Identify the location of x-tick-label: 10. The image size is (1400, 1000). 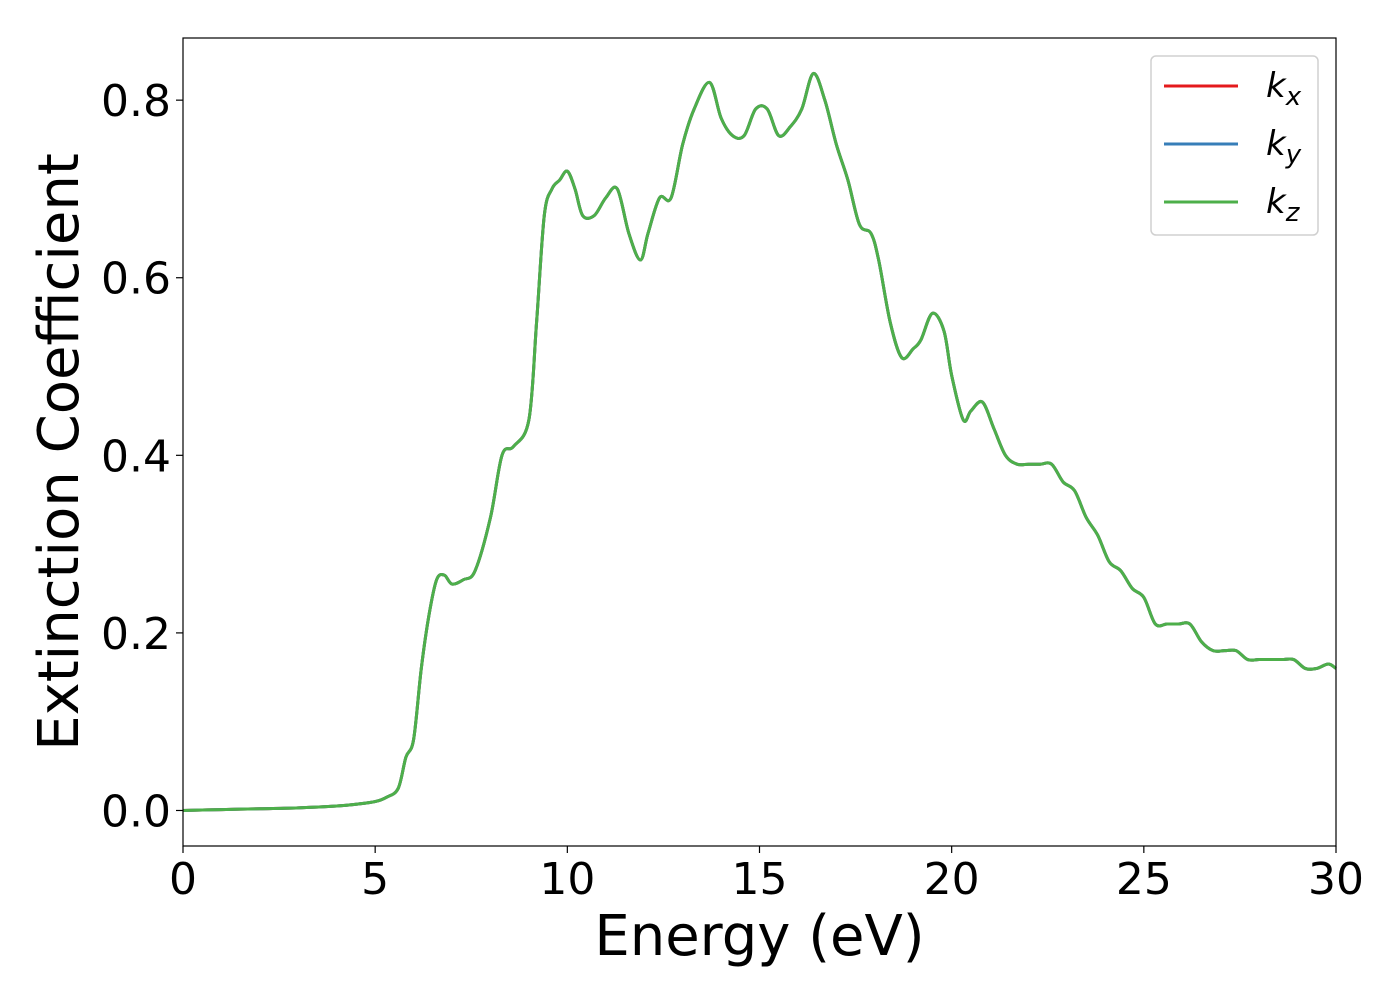
(567, 879).